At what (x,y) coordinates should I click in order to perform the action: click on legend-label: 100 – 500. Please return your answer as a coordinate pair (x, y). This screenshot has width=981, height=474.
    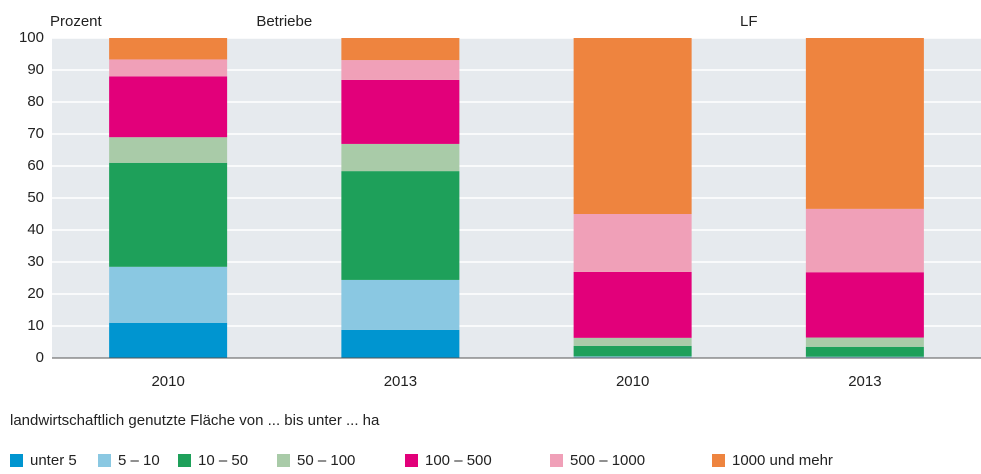
    Looking at the image, I should click on (458, 460).